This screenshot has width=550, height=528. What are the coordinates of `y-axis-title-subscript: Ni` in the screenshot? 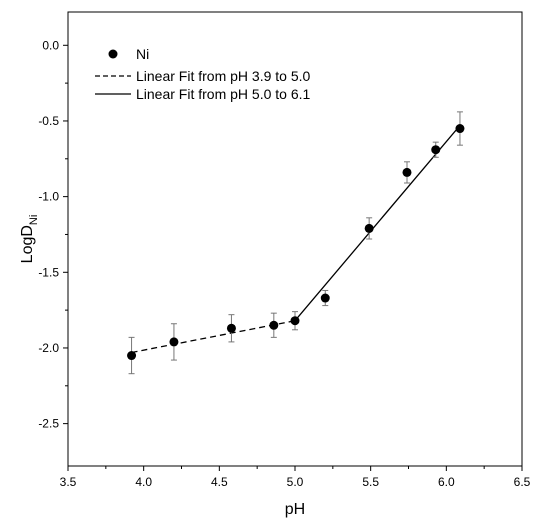 It's located at (34, 220).